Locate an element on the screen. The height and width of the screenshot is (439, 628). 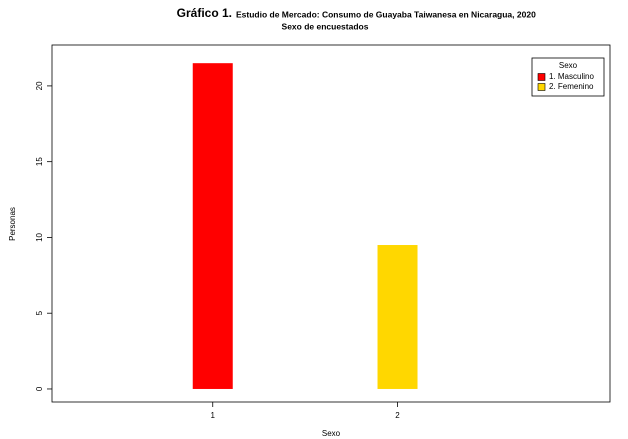
y-tick-label: 0 is located at coordinates (39, 388).